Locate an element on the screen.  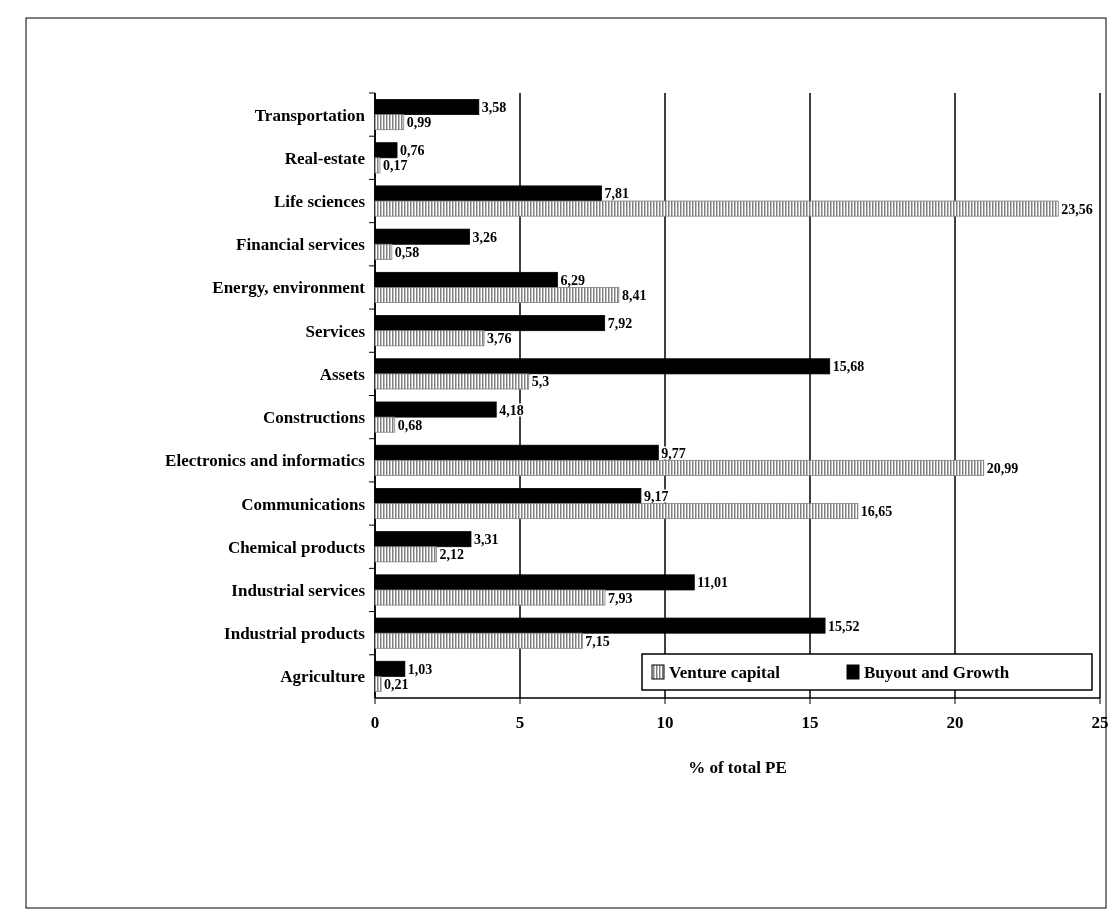
data-label: 3,76 is located at coordinates (499, 339).